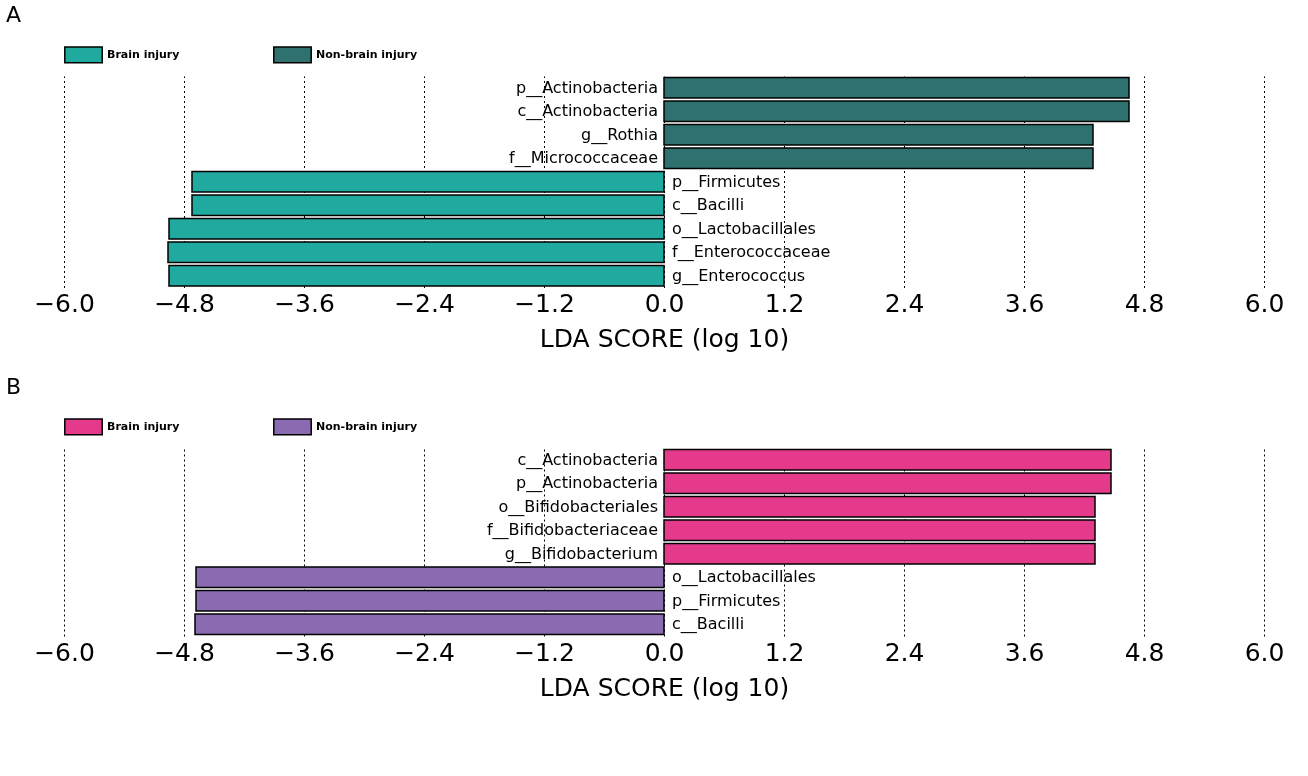 The image size is (1308, 776). What do you see at coordinates (14, 14) in the screenshot?
I see `chart-title: A` at bounding box center [14, 14].